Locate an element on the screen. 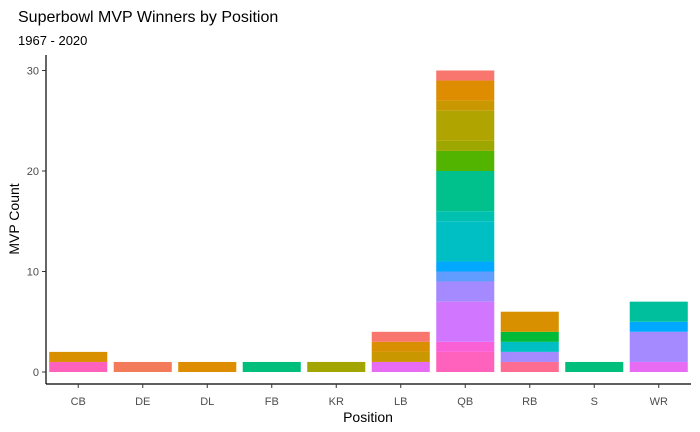 The image size is (700, 432). y-tick-label-10: 10 is located at coordinates (33, 273).